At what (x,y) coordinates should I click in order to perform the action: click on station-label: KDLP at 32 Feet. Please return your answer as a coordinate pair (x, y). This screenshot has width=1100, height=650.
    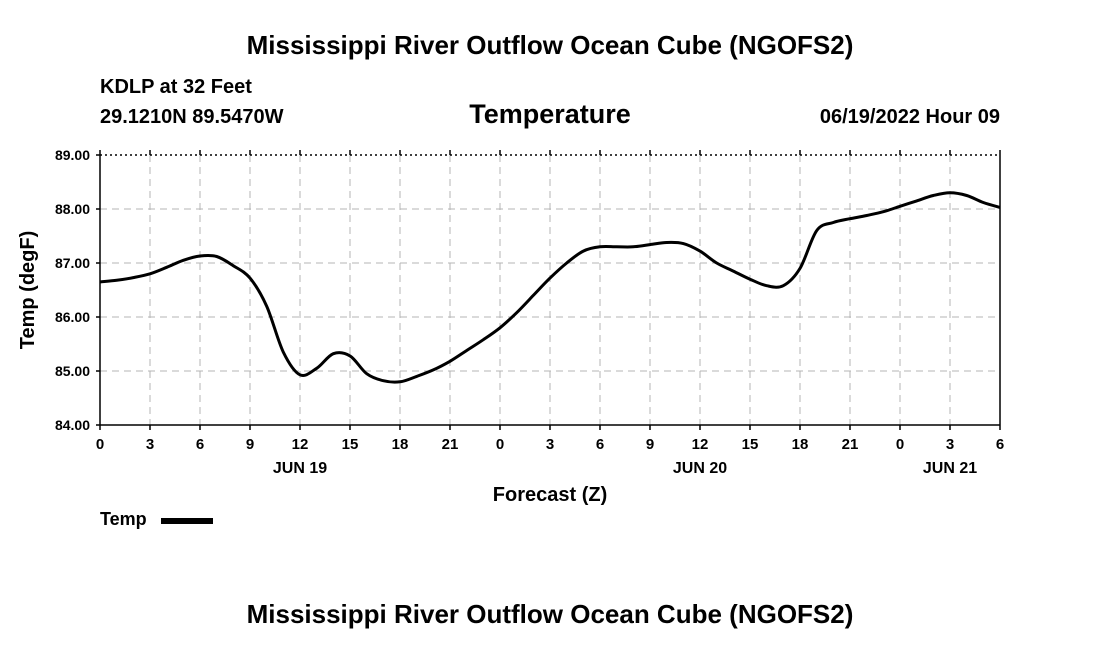
    Looking at the image, I should click on (176, 87).